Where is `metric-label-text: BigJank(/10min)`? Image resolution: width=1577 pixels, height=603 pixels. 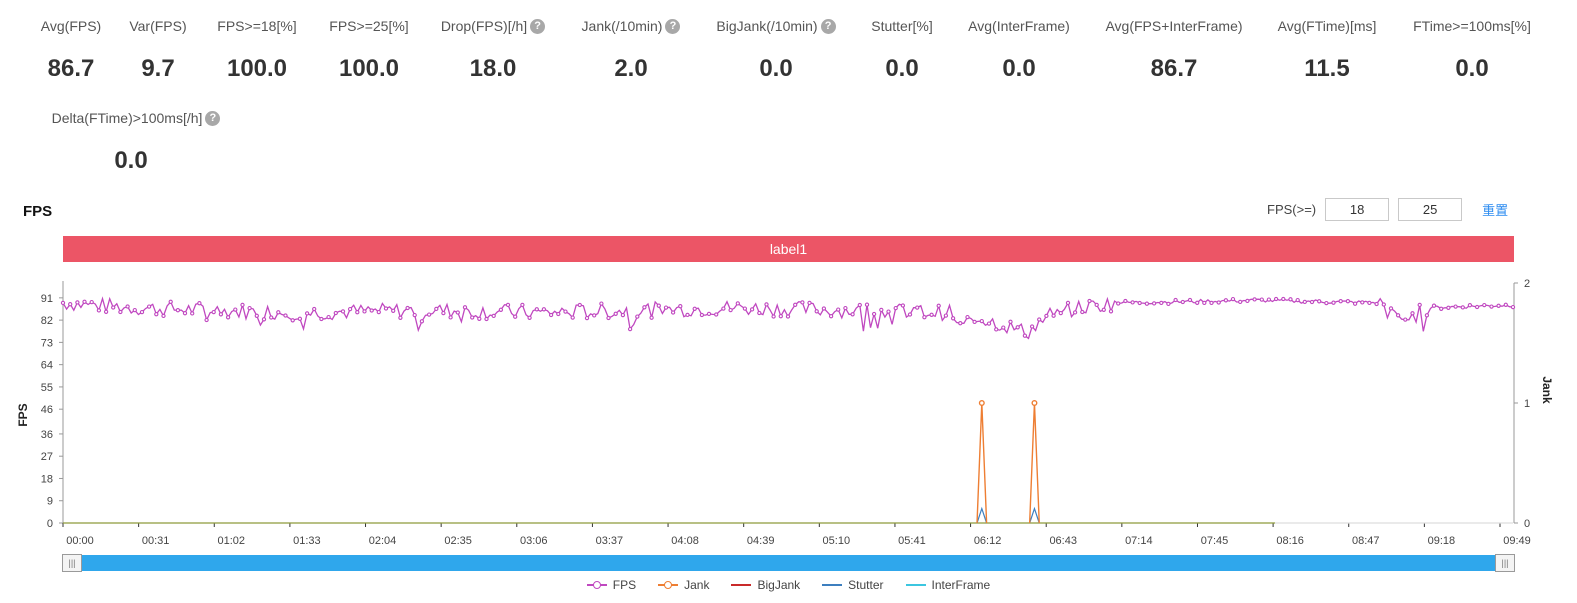
metric-label-text: BigJank(/10min) is located at coordinates (767, 26).